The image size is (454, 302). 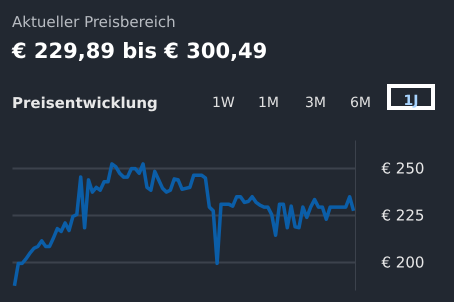 What do you see at coordinates (85, 103) in the screenshot?
I see `text: Preisentwicklung` at bounding box center [85, 103].